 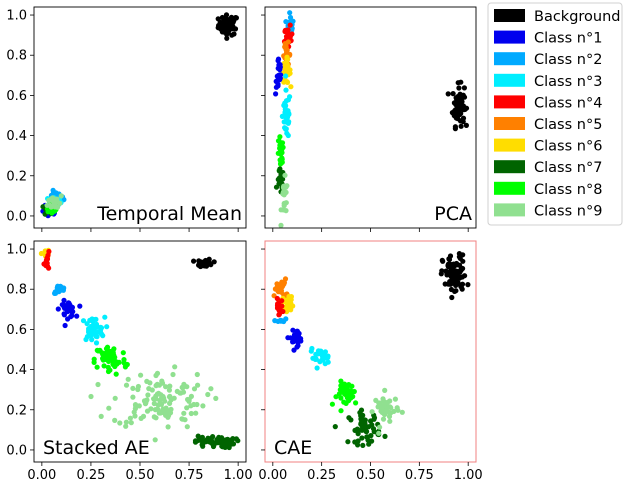 I want to click on legend-label: Class n°1, so click(x=568, y=39).